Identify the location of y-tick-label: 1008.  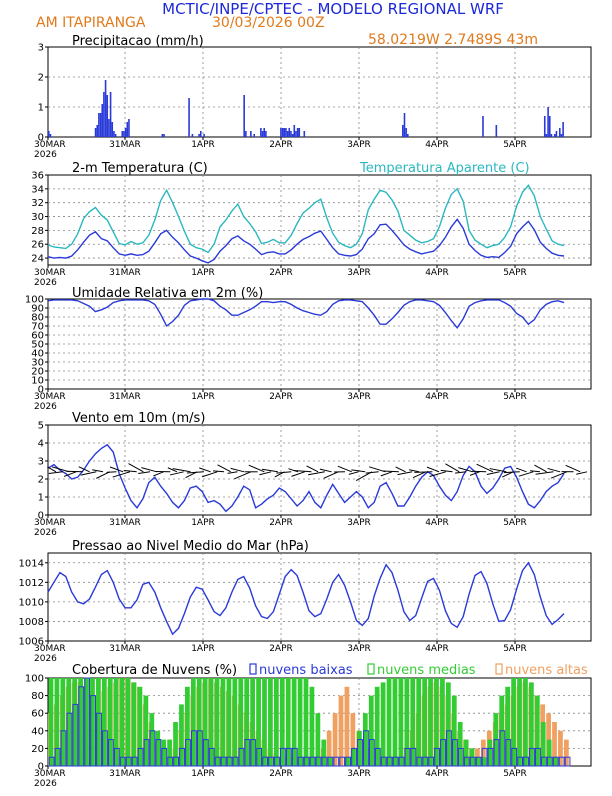
(31, 622).